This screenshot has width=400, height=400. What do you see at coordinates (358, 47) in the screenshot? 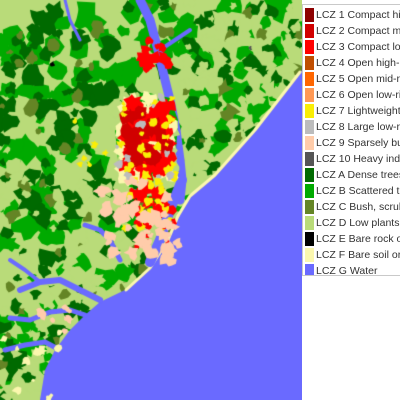
I see `legend-label: LCZ 3 Compact low-rise` at bounding box center [358, 47].